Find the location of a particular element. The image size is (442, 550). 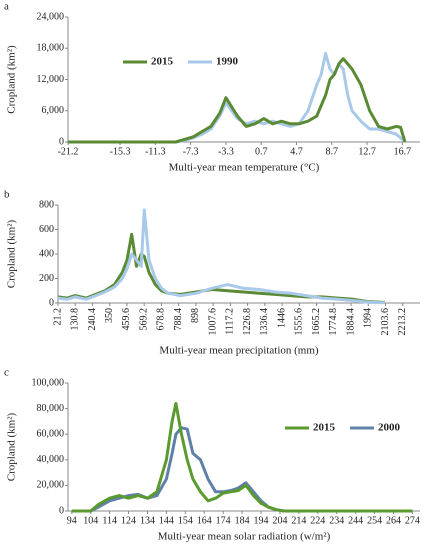

y-tick-label: 100,000 is located at coordinates (48, 382).